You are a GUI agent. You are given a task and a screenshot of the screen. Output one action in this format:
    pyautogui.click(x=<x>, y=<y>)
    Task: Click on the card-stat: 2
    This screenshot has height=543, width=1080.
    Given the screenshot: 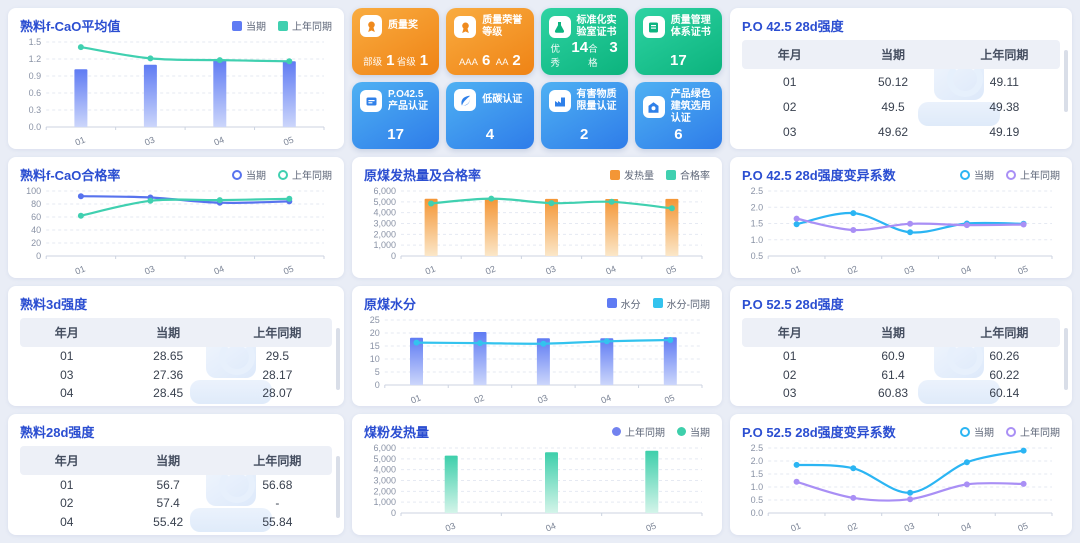 What is the action you would take?
    pyautogui.click(x=584, y=134)
    